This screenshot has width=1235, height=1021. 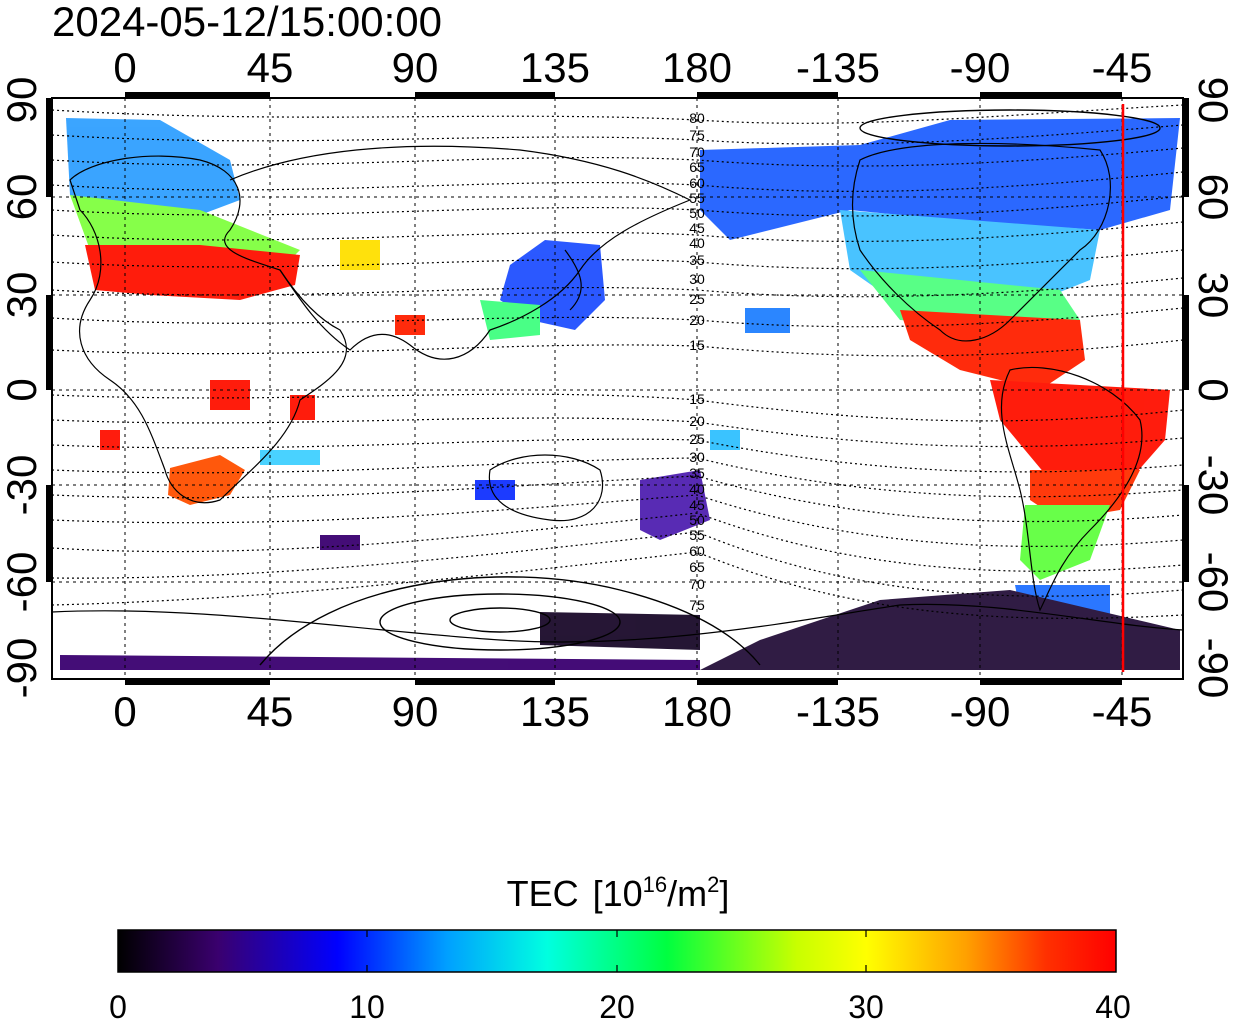 I want to click on tec-region-south-africa, so click(x=206, y=480).